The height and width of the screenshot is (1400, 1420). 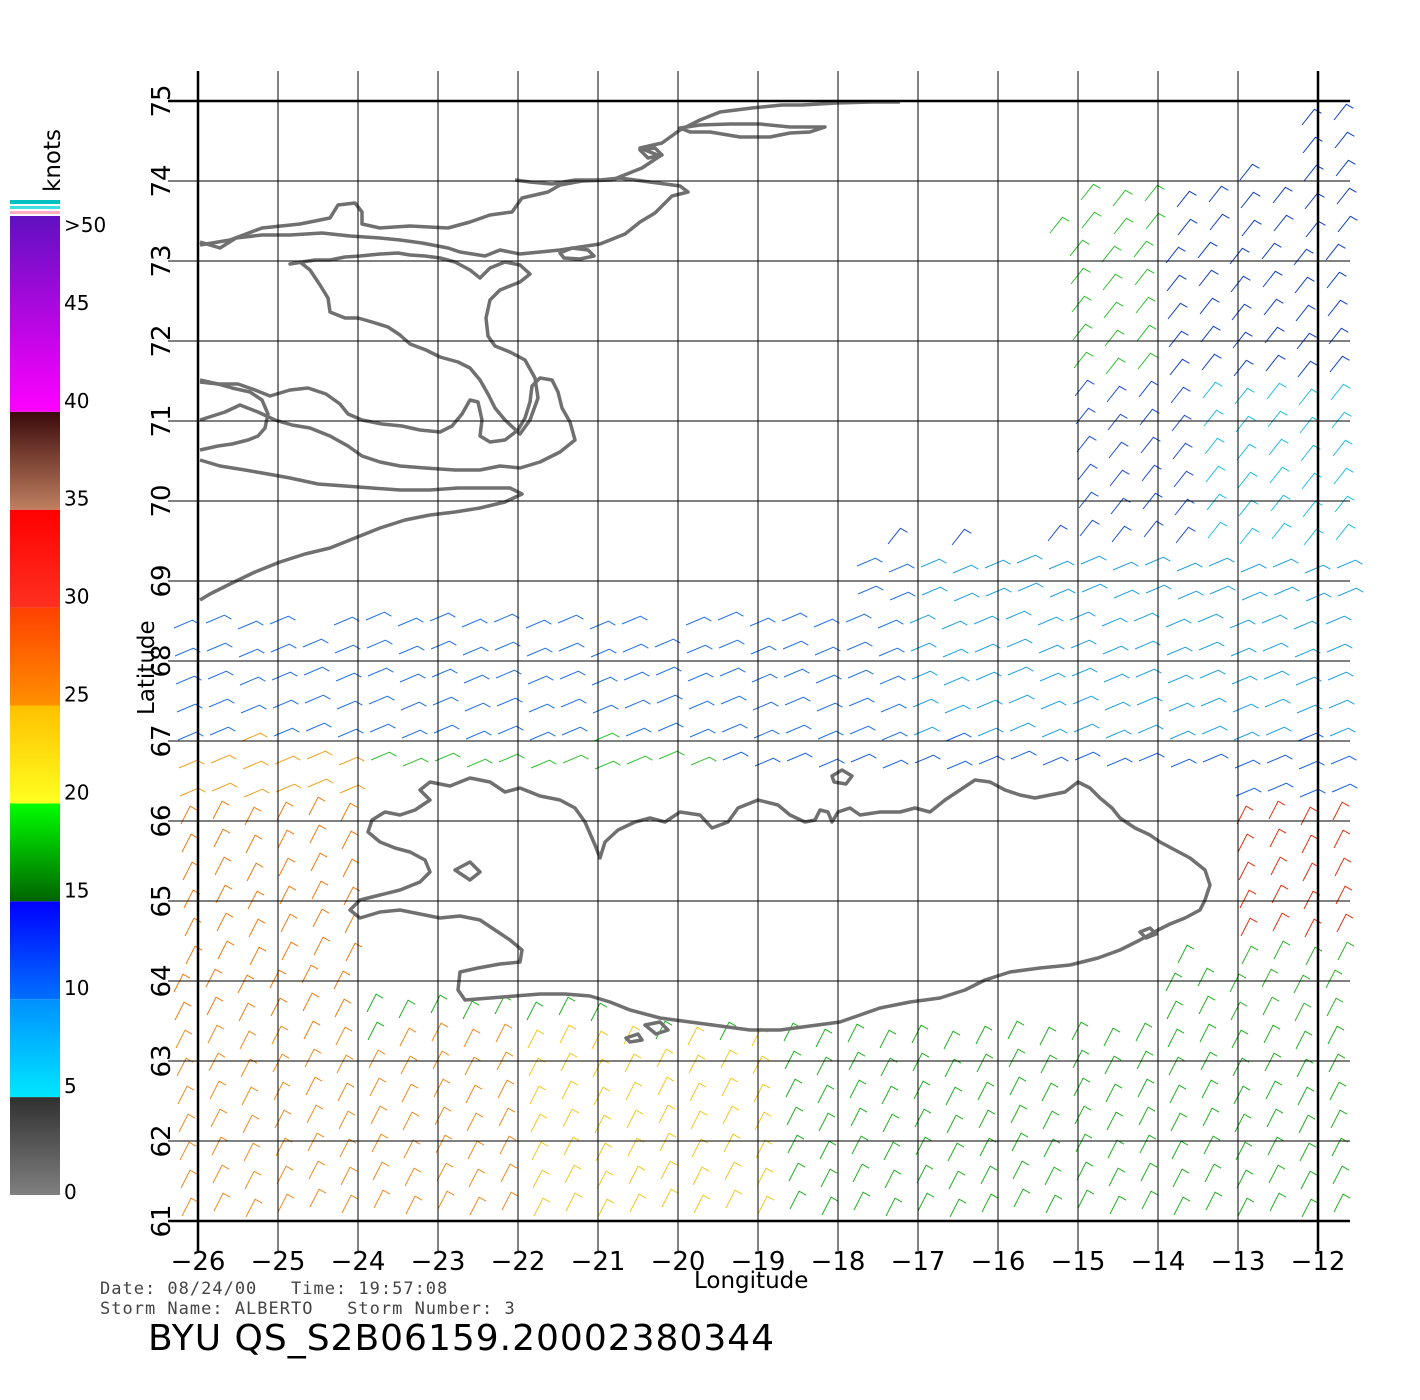 I want to click on colorbar-band, so click(x=35, y=950).